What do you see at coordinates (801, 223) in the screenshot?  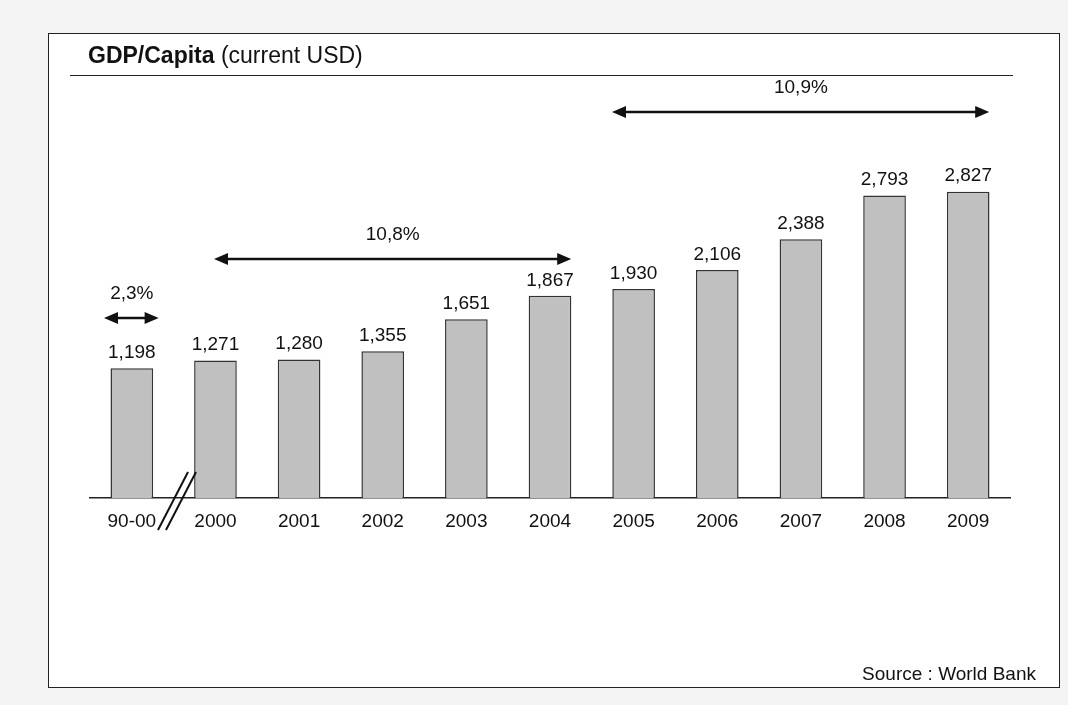 I see `data-label: 2,388` at bounding box center [801, 223].